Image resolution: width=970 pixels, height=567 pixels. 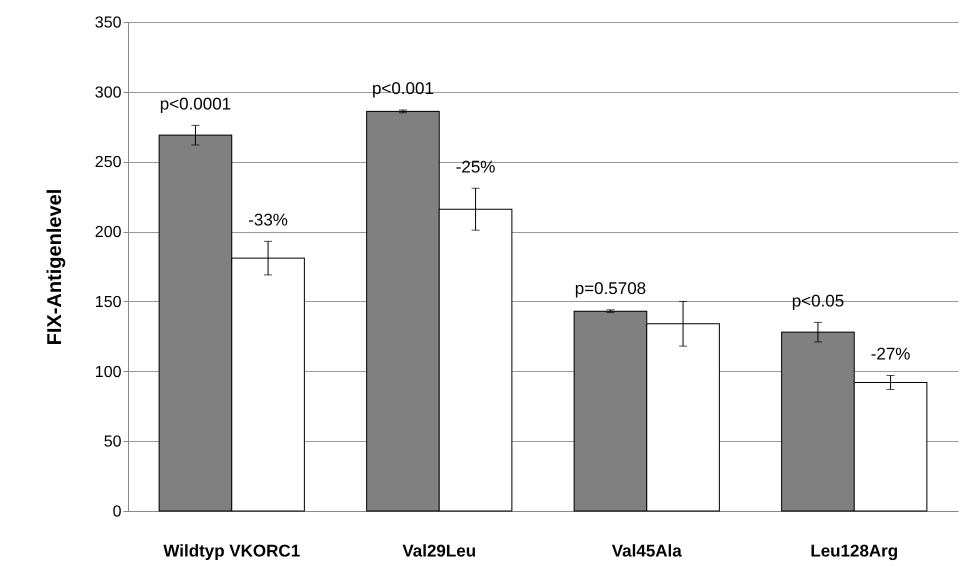 I want to click on y-tick-label: 300, so click(x=108, y=93).